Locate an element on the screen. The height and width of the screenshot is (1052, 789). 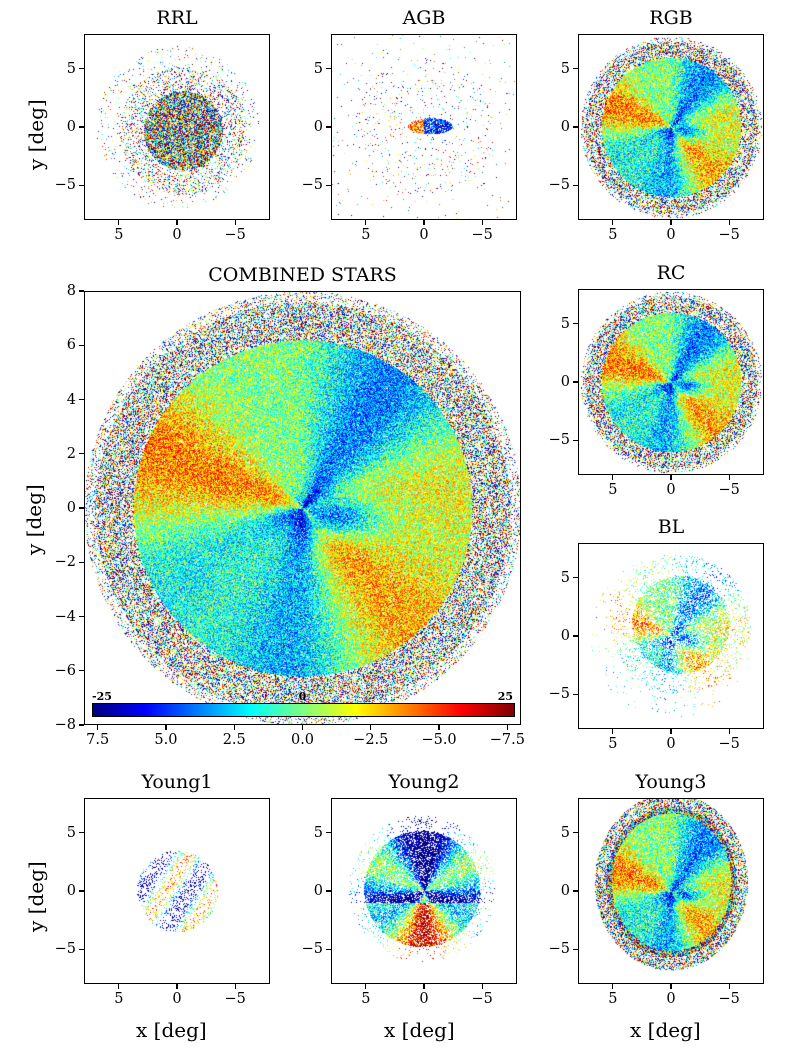
bl-title: BL is located at coordinates (671, 527).